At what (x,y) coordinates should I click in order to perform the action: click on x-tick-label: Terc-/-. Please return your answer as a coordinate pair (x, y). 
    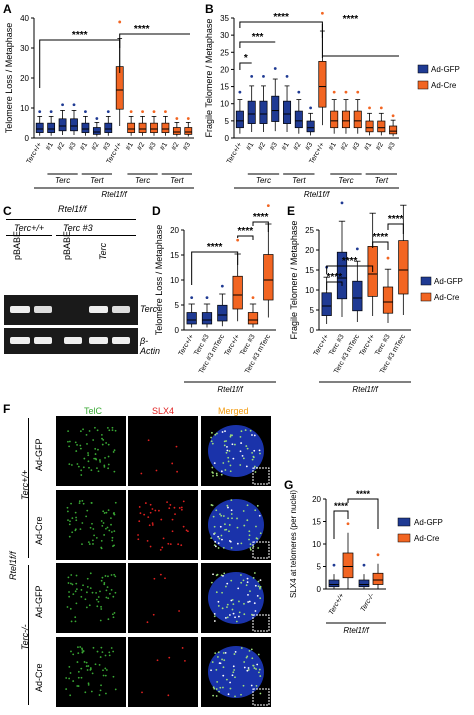
    Looking at the image, I should click on (368, 602).